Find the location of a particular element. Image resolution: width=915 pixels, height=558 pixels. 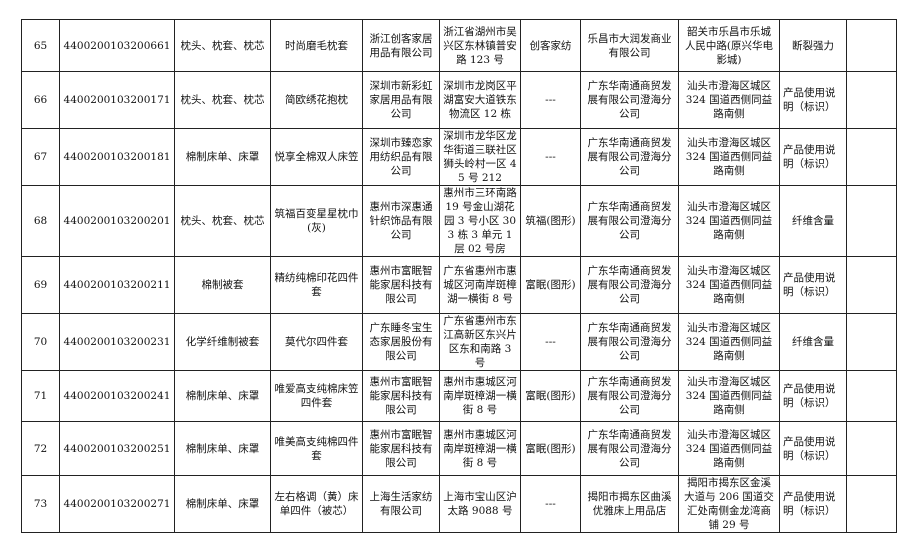

sample-code-cell: 4400200103200241 is located at coordinates (117, 396).